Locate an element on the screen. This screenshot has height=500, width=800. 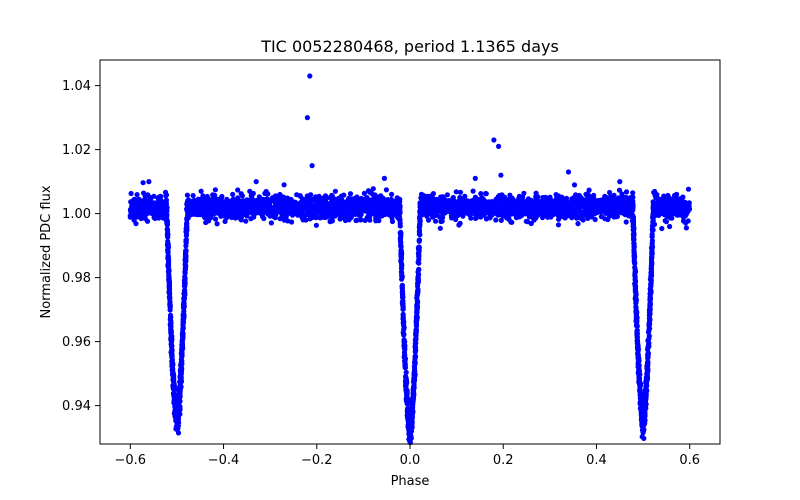
x-tick-label: 0.2 is located at coordinates (503, 460).